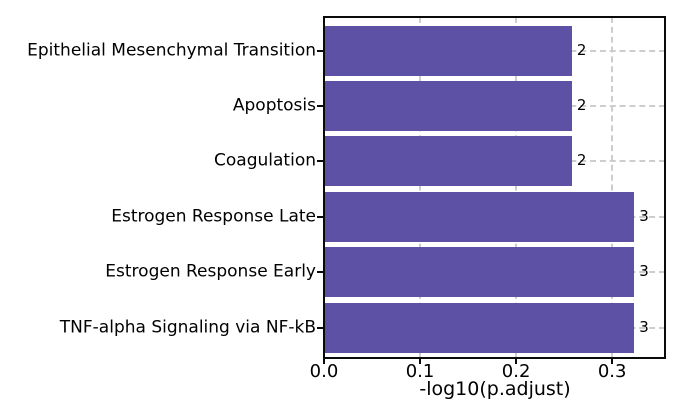 This screenshot has width=680, height=420. What do you see at coordinates (516, 371) in the screenshot?
I see `x-axis-tick-label: 0.2` at bounding box center [516, 371].